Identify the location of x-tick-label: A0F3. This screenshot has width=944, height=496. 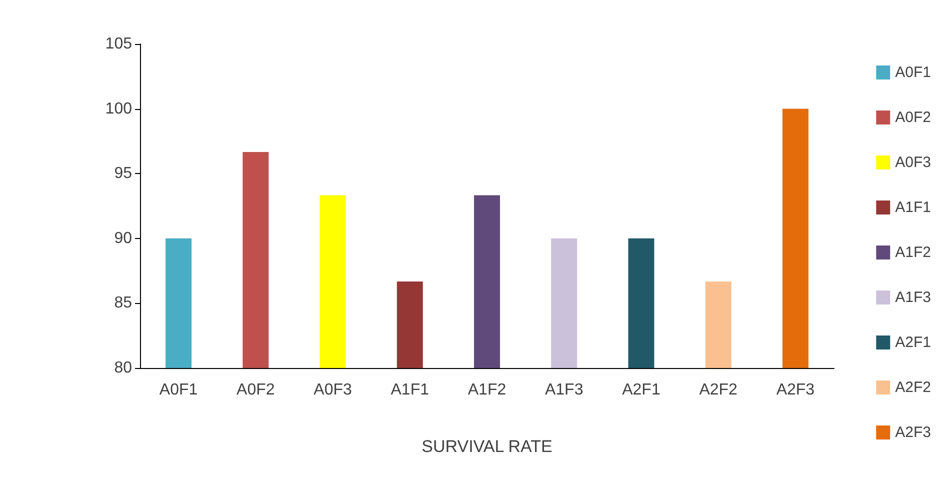
(333, 390).